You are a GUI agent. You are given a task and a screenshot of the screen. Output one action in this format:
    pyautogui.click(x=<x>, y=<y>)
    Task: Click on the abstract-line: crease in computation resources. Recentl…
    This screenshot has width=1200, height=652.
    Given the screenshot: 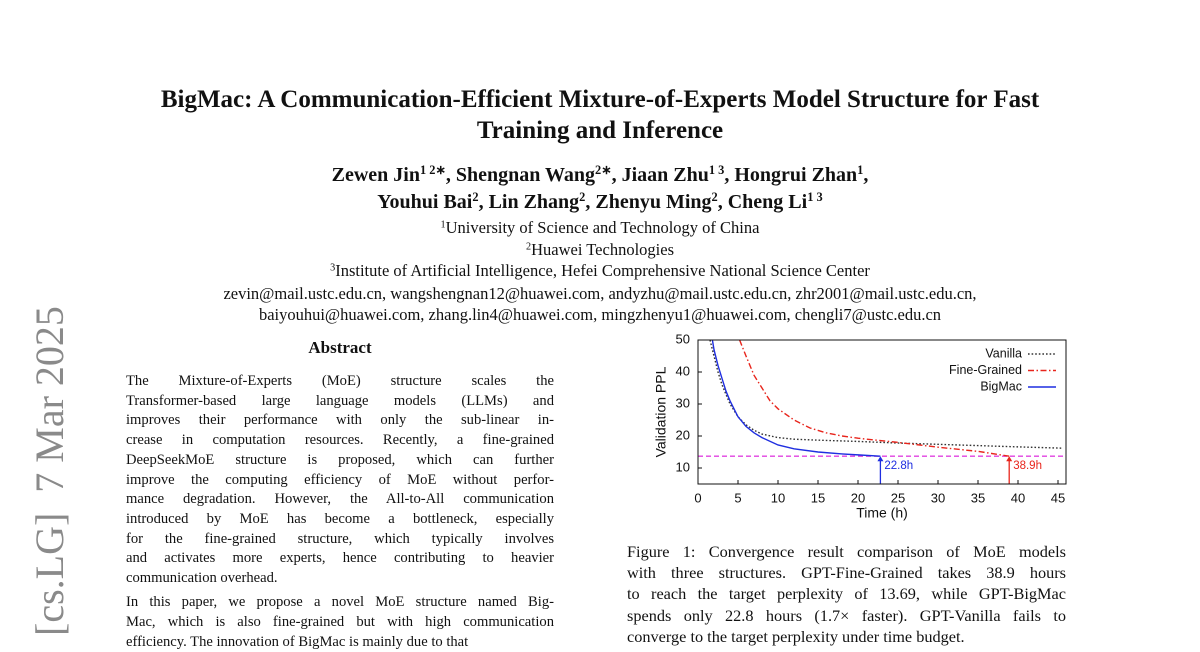 What is the action you would take?
    pyautogui.click(x=340, y=440)
    